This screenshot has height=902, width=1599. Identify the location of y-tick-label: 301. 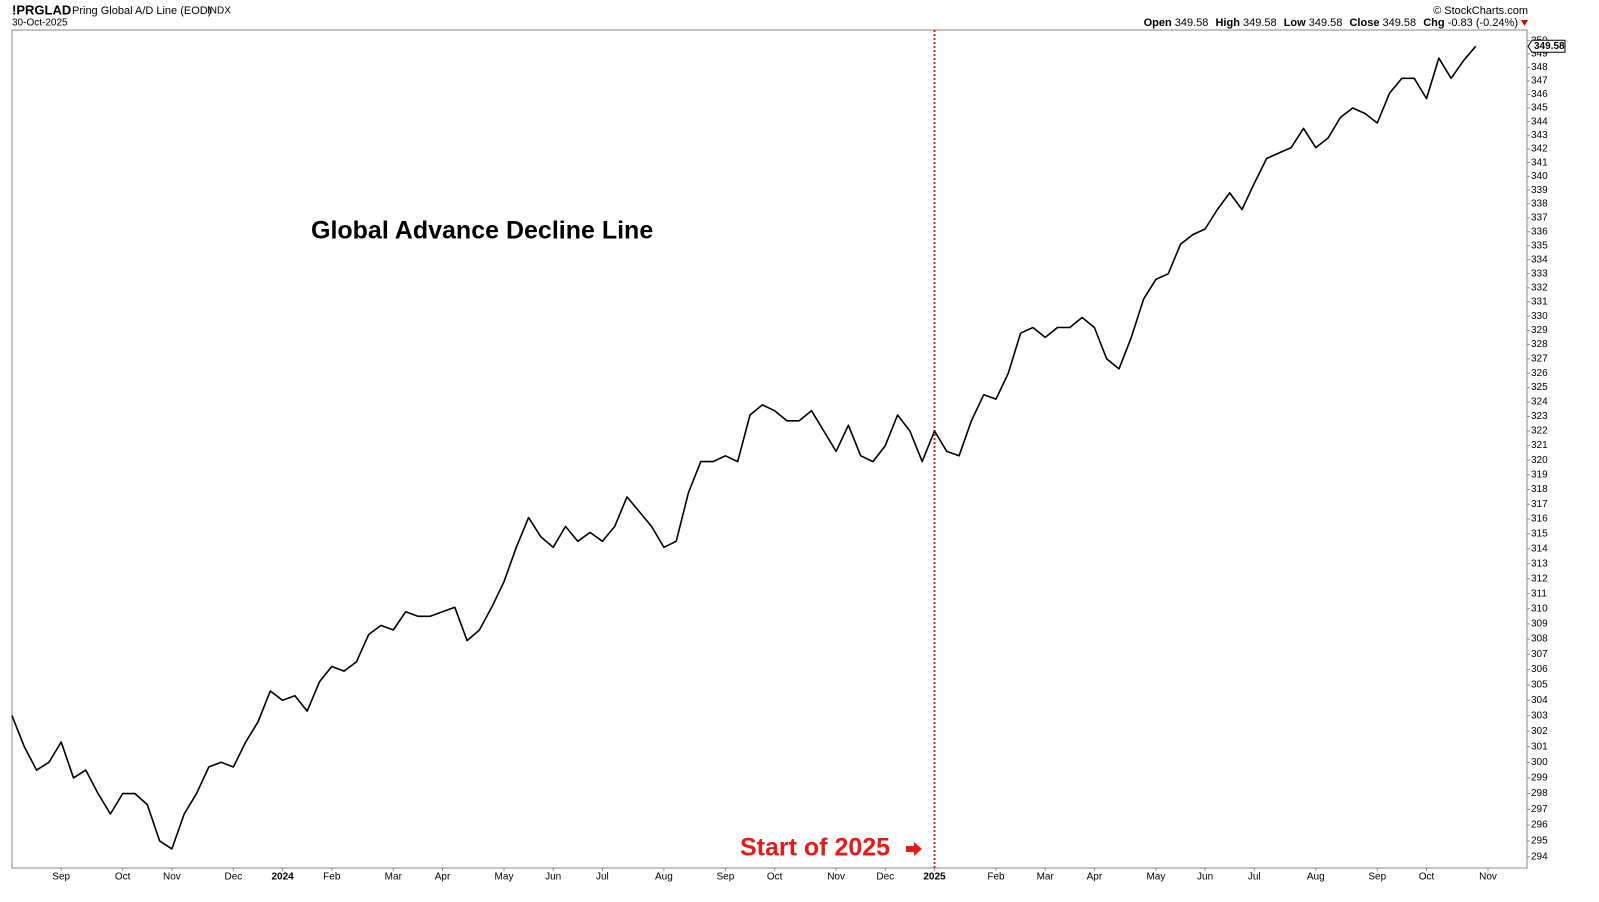
(1539, 746).